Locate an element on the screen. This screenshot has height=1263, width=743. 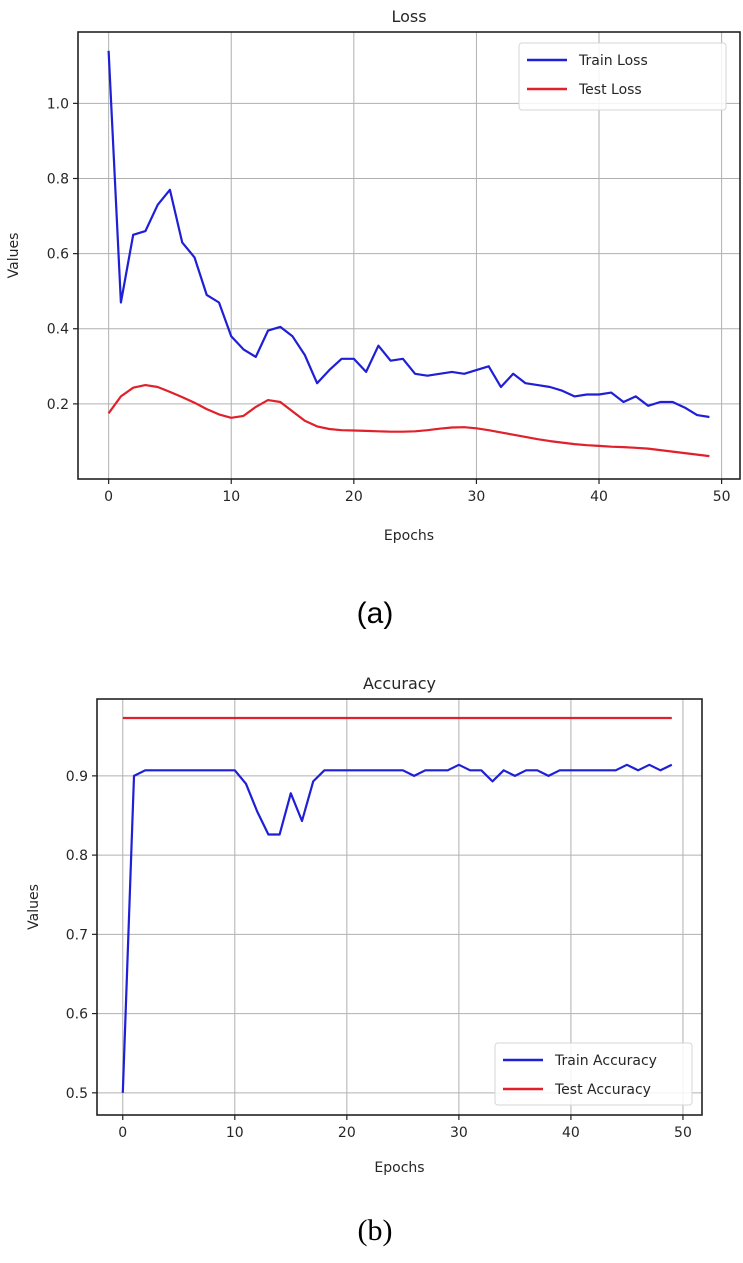
test-loss-line is located at coordinates (408, 421).